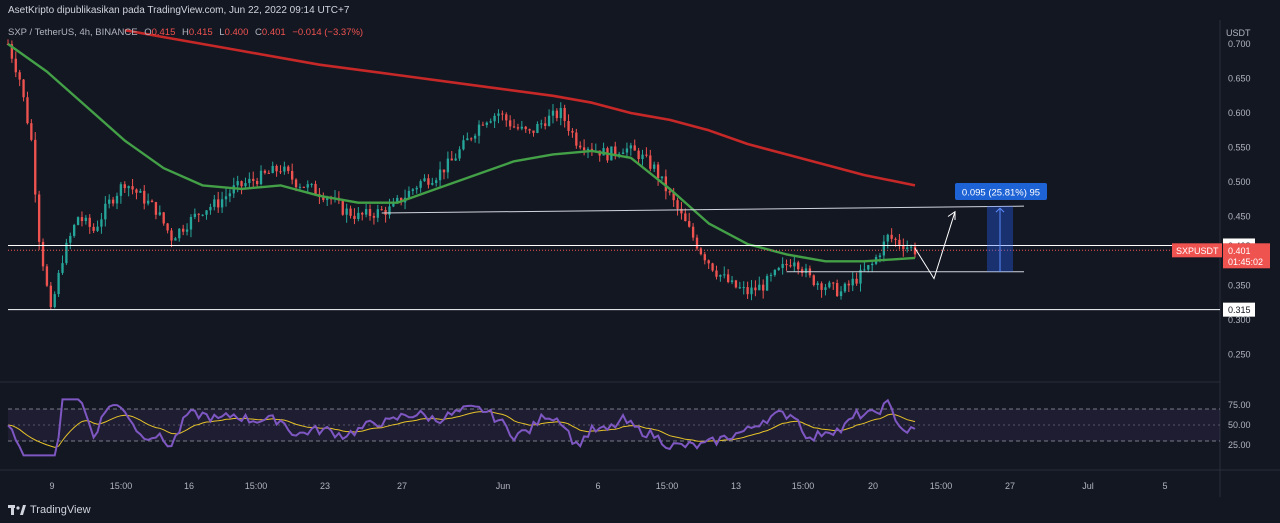 The height and width of the screenshot is (523, 1280). What do you see at coordinates (640, 510) in the screenshot?
I see `footer` at bounding box center [640, 510].